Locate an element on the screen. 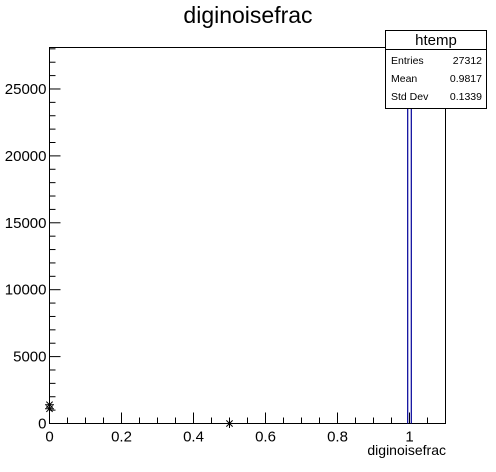  x-tick-label: 0.8 is located at coordinates (337, 437).